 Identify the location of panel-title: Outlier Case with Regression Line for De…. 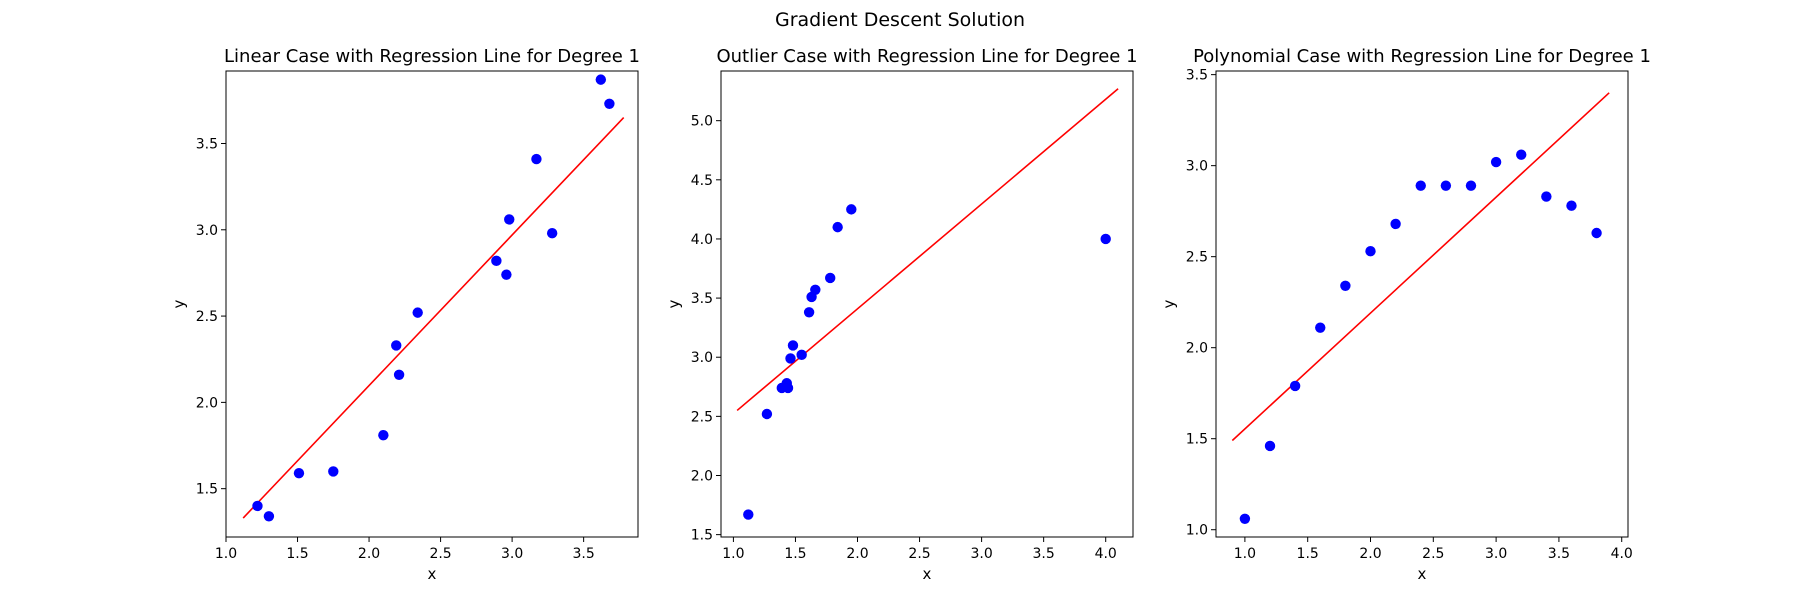
(926, 56).